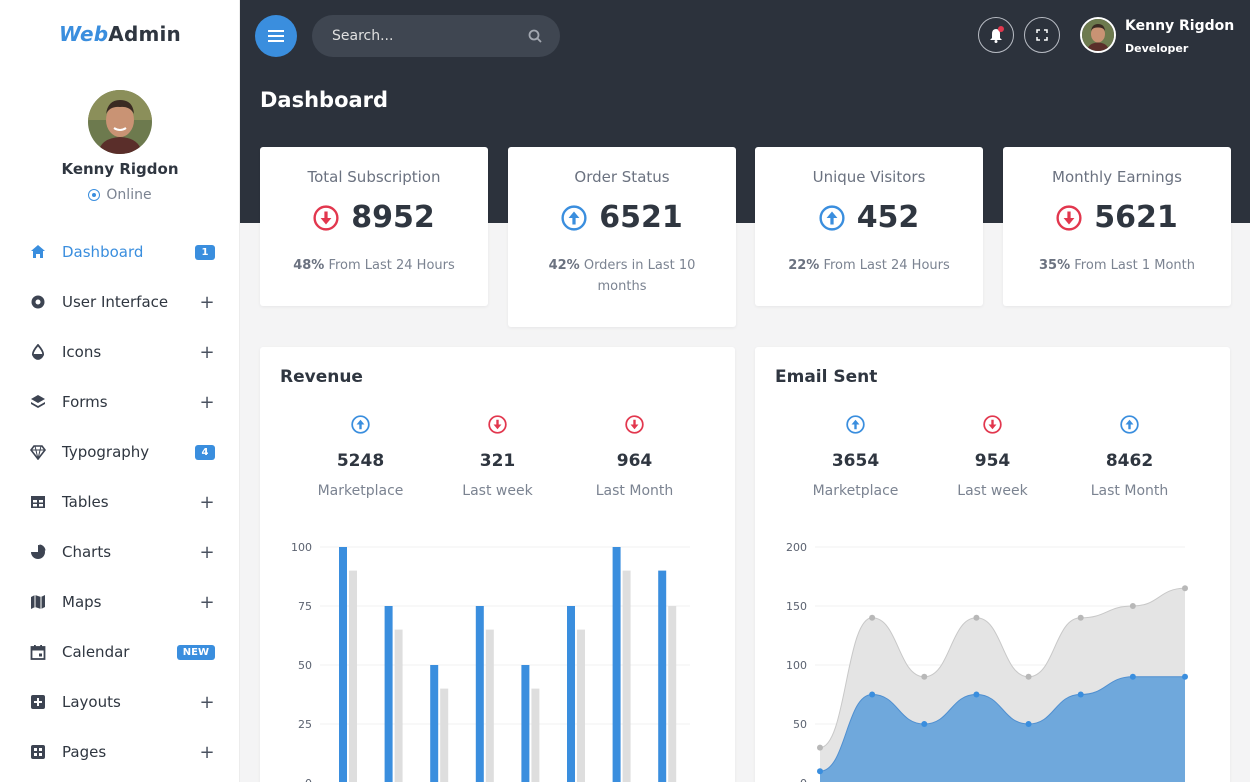 The height and width of the screenshot is (782, 1250). Describe the element at coordinates (796, 606) in the screenshot. I see `y-tick-label: 150` at that location.